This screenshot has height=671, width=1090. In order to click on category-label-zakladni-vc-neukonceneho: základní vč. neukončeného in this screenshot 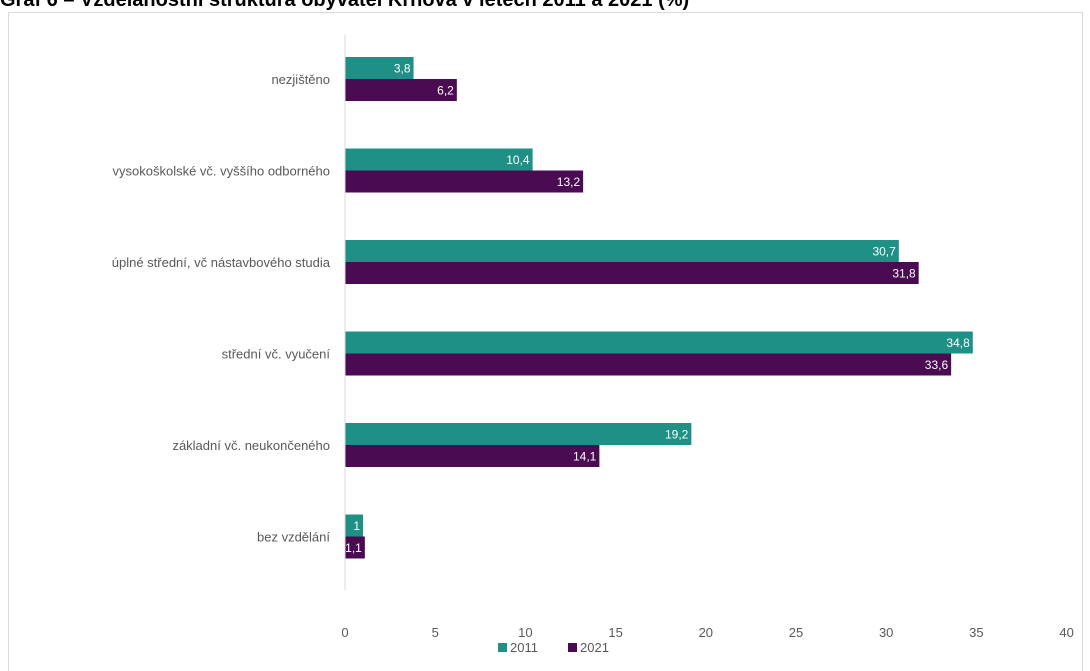, I will do `click(251, 445)`.